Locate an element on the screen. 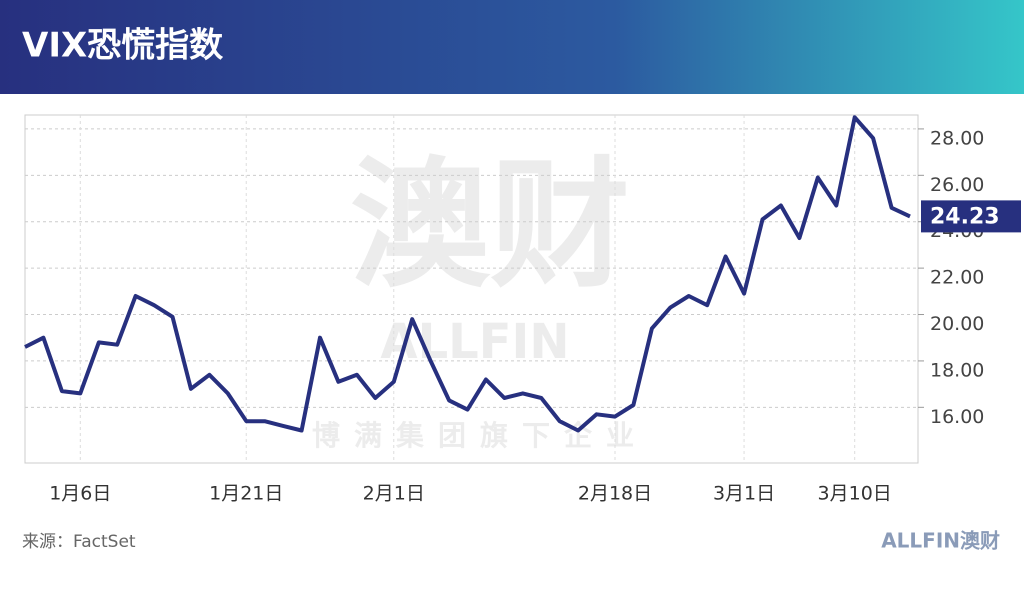  y-tick-label: 20.00 is located at coordinates (957, 324).